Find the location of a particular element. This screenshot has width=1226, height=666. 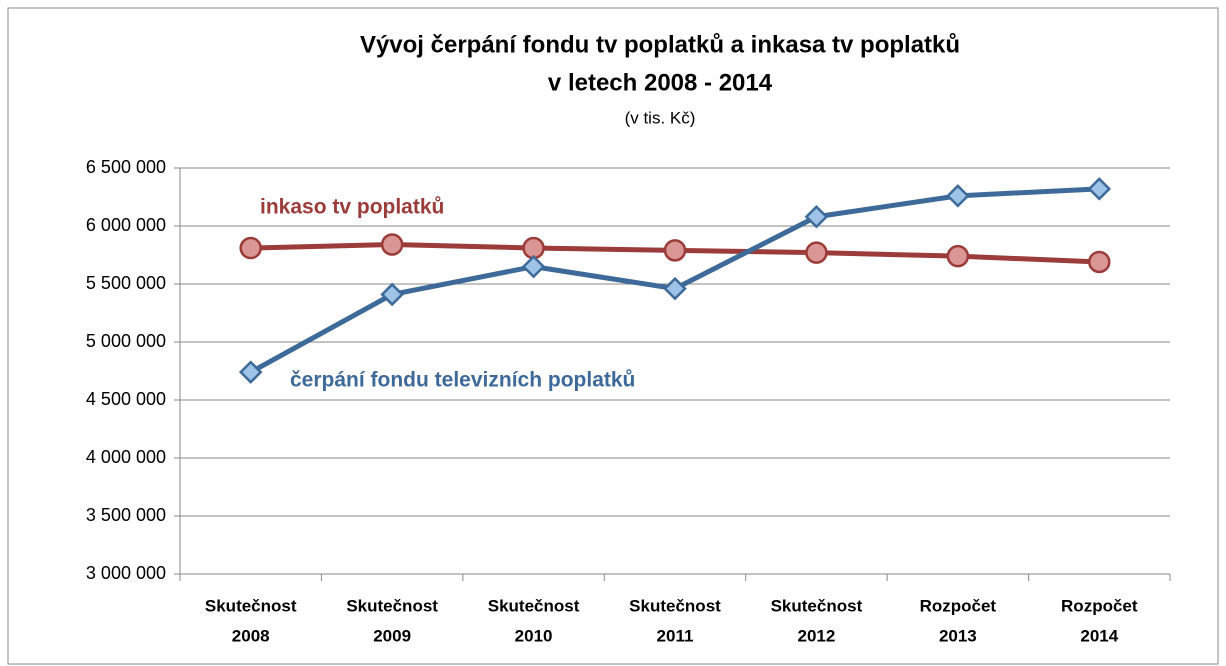

x-tick-label: 2008 is located at coordinates (251, 635).